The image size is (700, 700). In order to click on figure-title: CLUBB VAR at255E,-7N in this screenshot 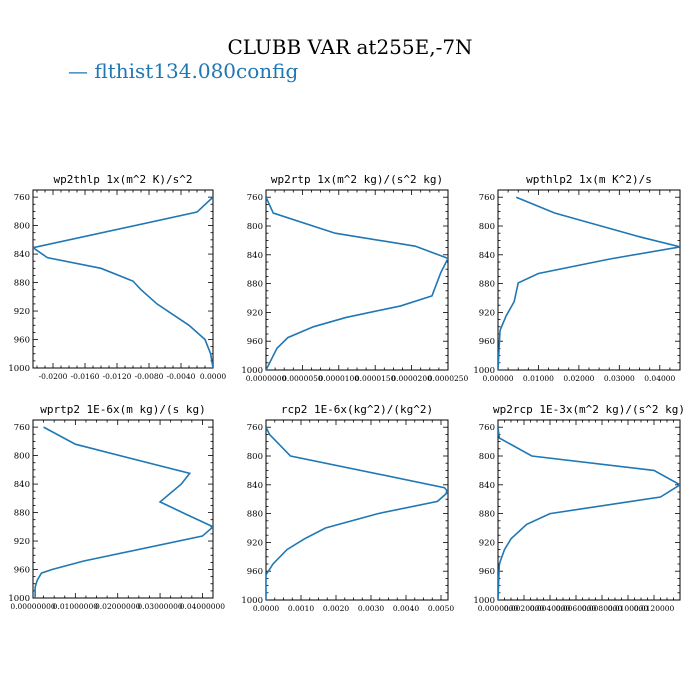, I will do `click(349, 47)`.